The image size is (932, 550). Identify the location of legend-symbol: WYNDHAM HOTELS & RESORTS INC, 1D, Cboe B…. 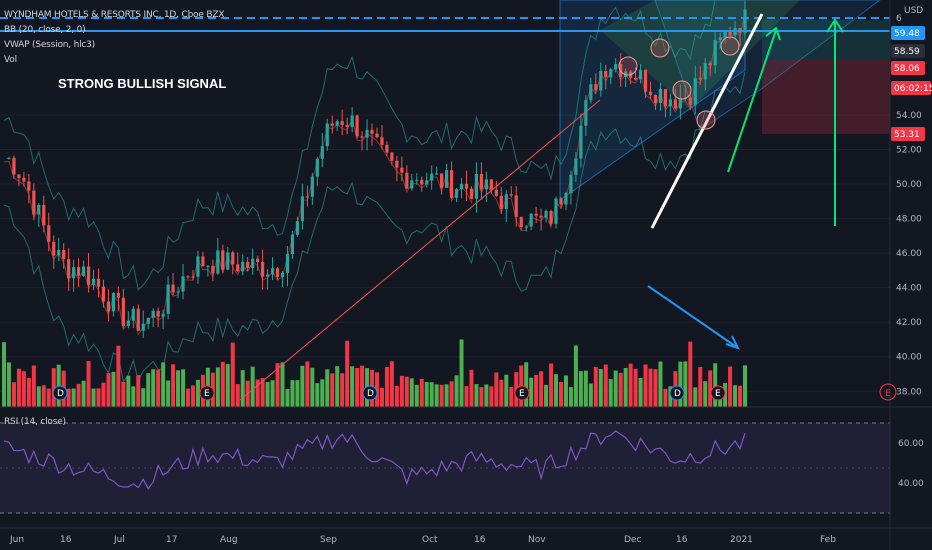
(114, 15).